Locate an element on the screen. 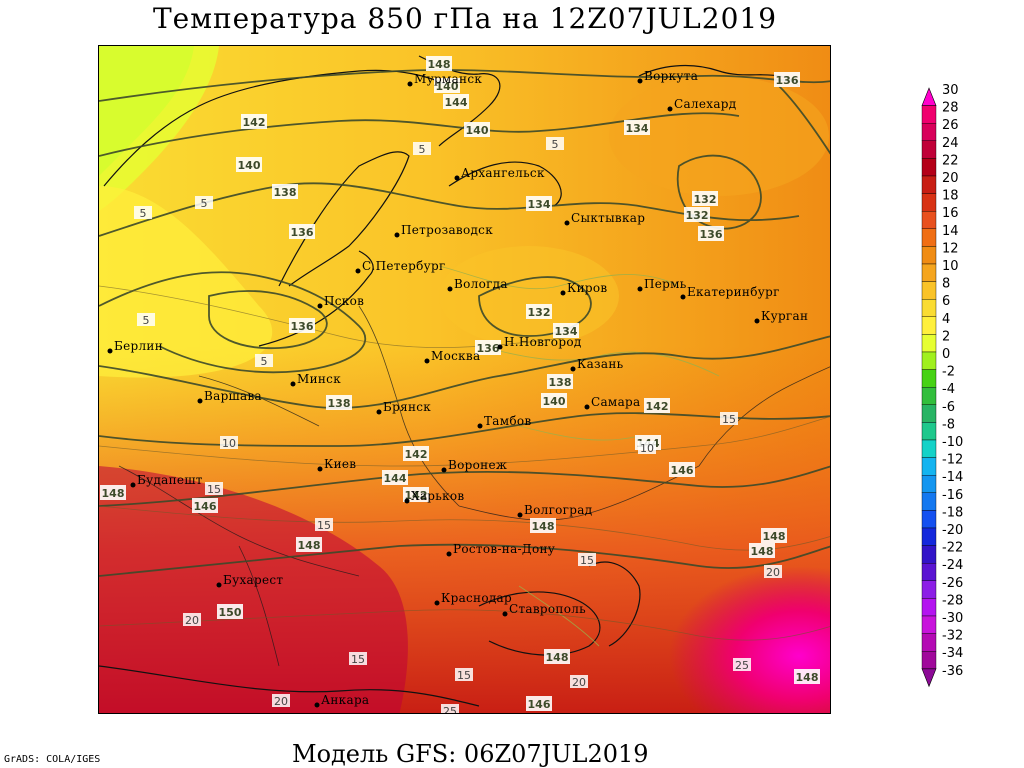 This screenshot has width=1024, height=768. balkan-warm-area is located at coordinates (253, 589).